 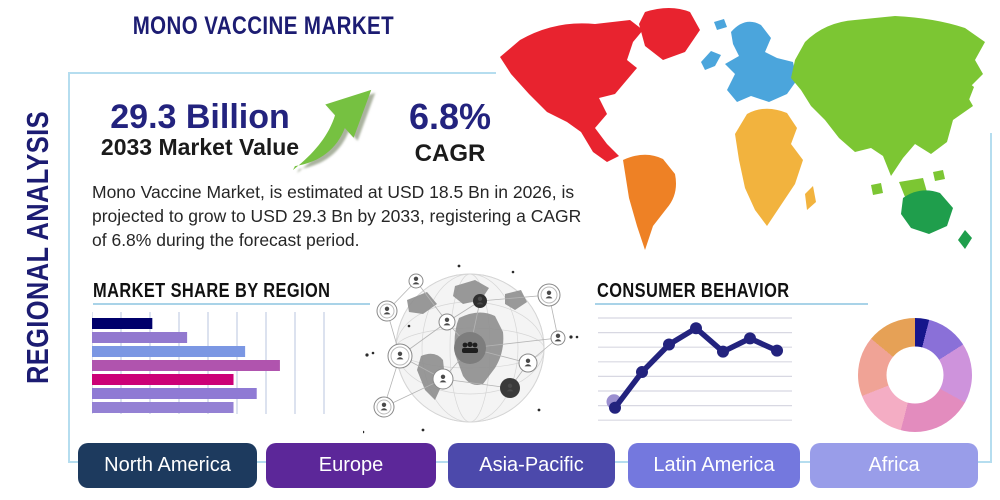 What do you see at coordinates (208, 363) in the screenshot?
I see `market-share-bar-chart` at bounding box center [208, 363].